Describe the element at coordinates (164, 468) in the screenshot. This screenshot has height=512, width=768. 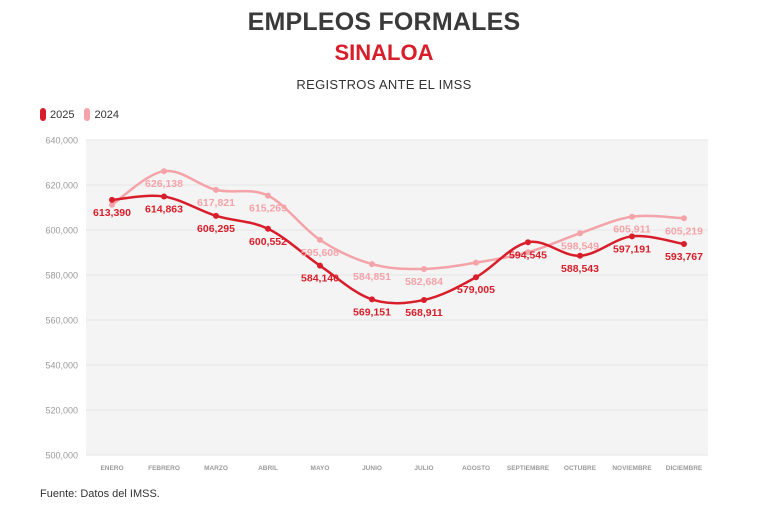
I see `x-tick-label: FEBRERO` at that location.